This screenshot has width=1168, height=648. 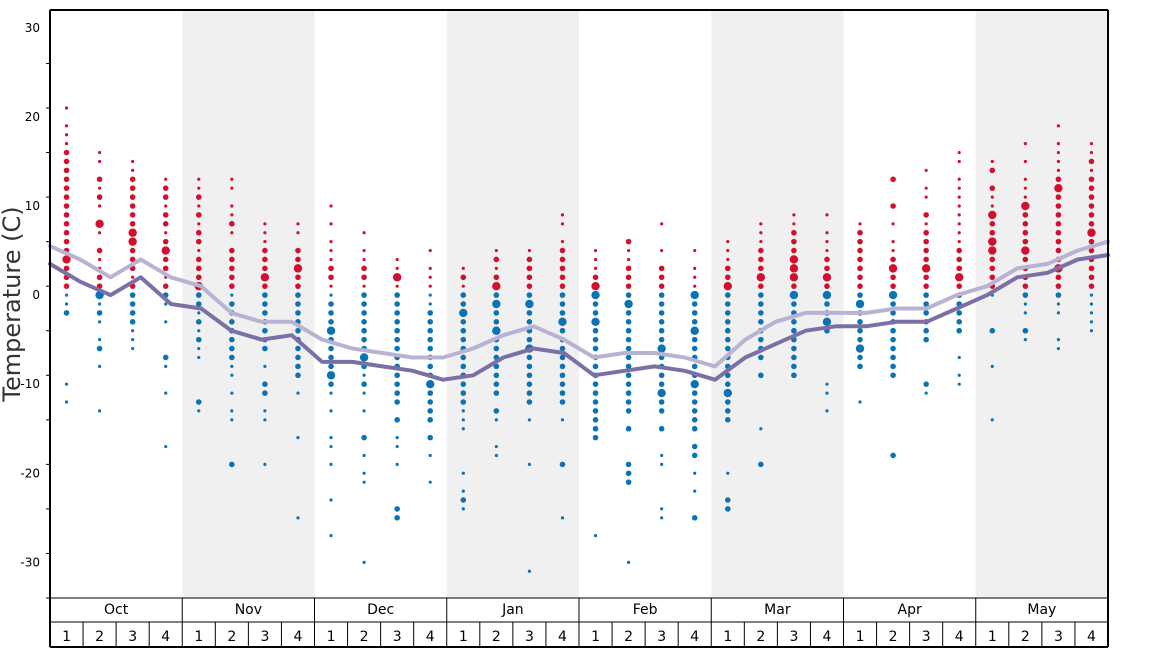 I want to click on y-tick-label: 30, so click(x=32, y=28).